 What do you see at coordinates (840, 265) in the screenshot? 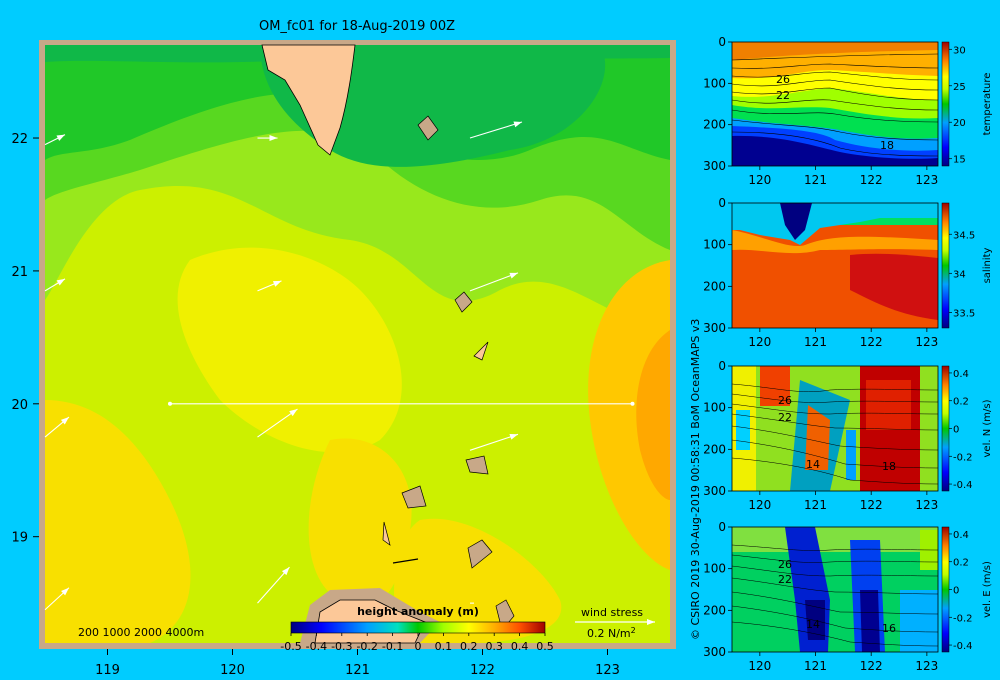
I see `salinity-panel` at bounding box center [840, 265].